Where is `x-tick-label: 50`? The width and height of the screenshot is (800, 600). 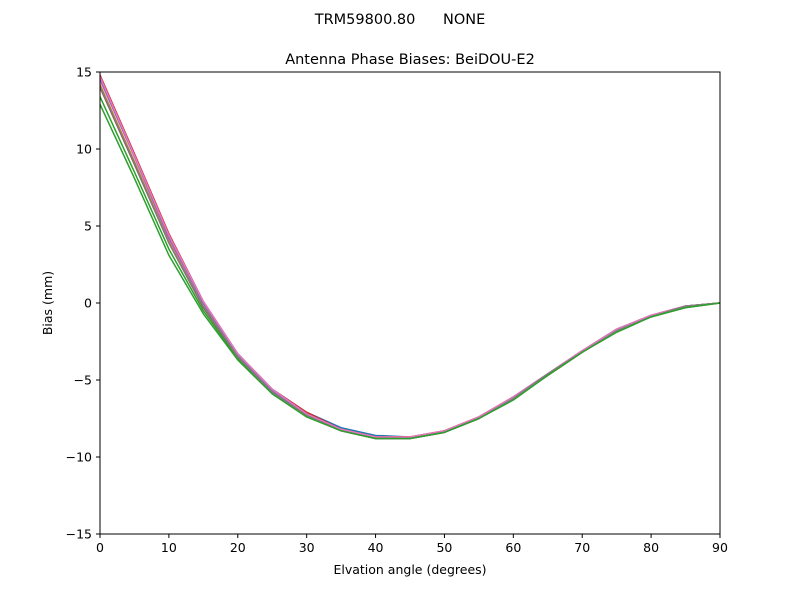 x-tick-label: 50 is located at coordinates (444, 547).